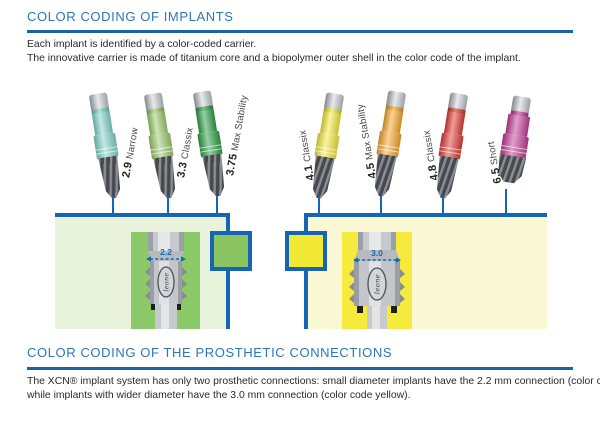 Image resolution: width=600 pixels, height=428 pixels. Describe the element at coordinates (182, 169) in the screenshot. I see `implant-size: 3.3` at that location.